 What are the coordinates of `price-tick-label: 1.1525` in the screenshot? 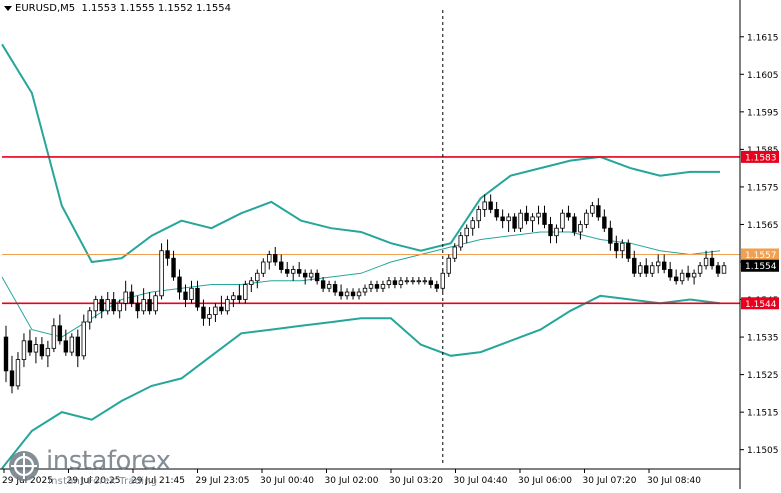 It's located at (763, 376).